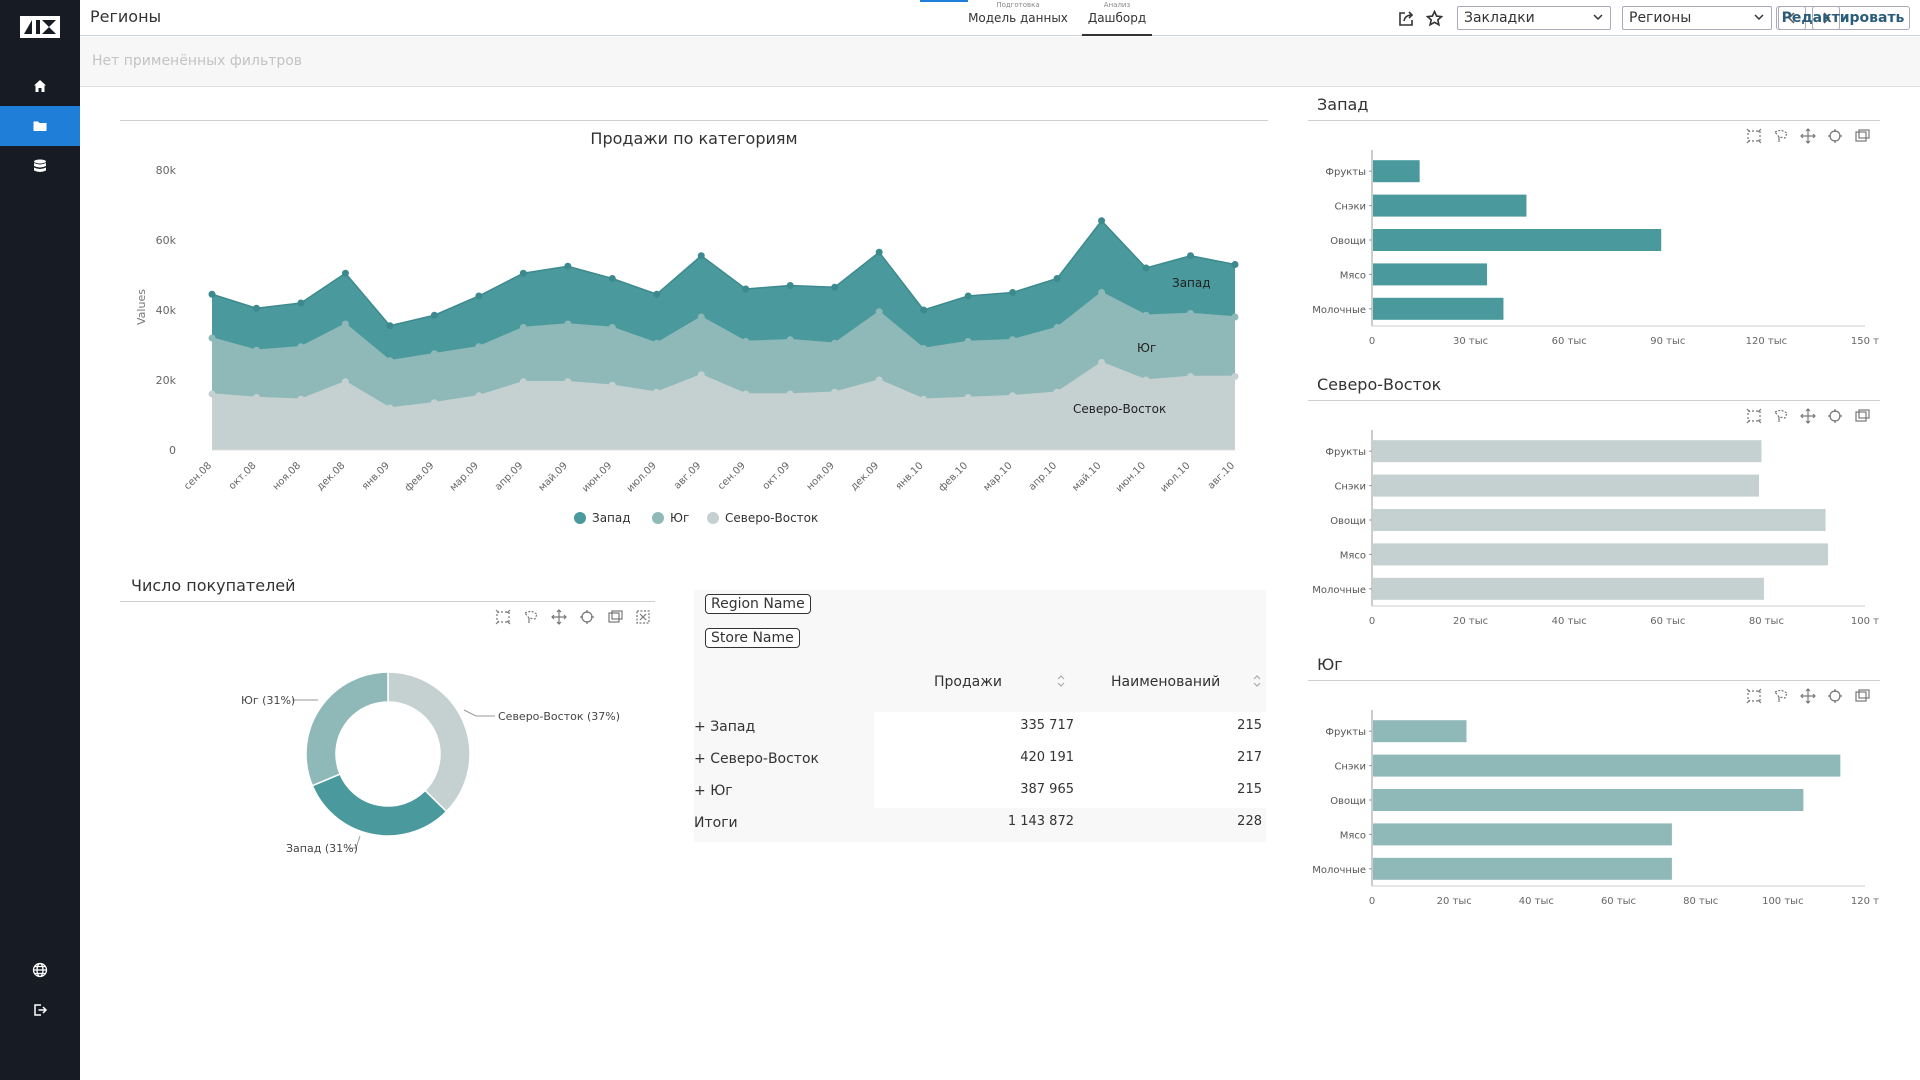  Describe the element at coordinates (40, 970) in the screenshot. I see `nav-globe` at that location.